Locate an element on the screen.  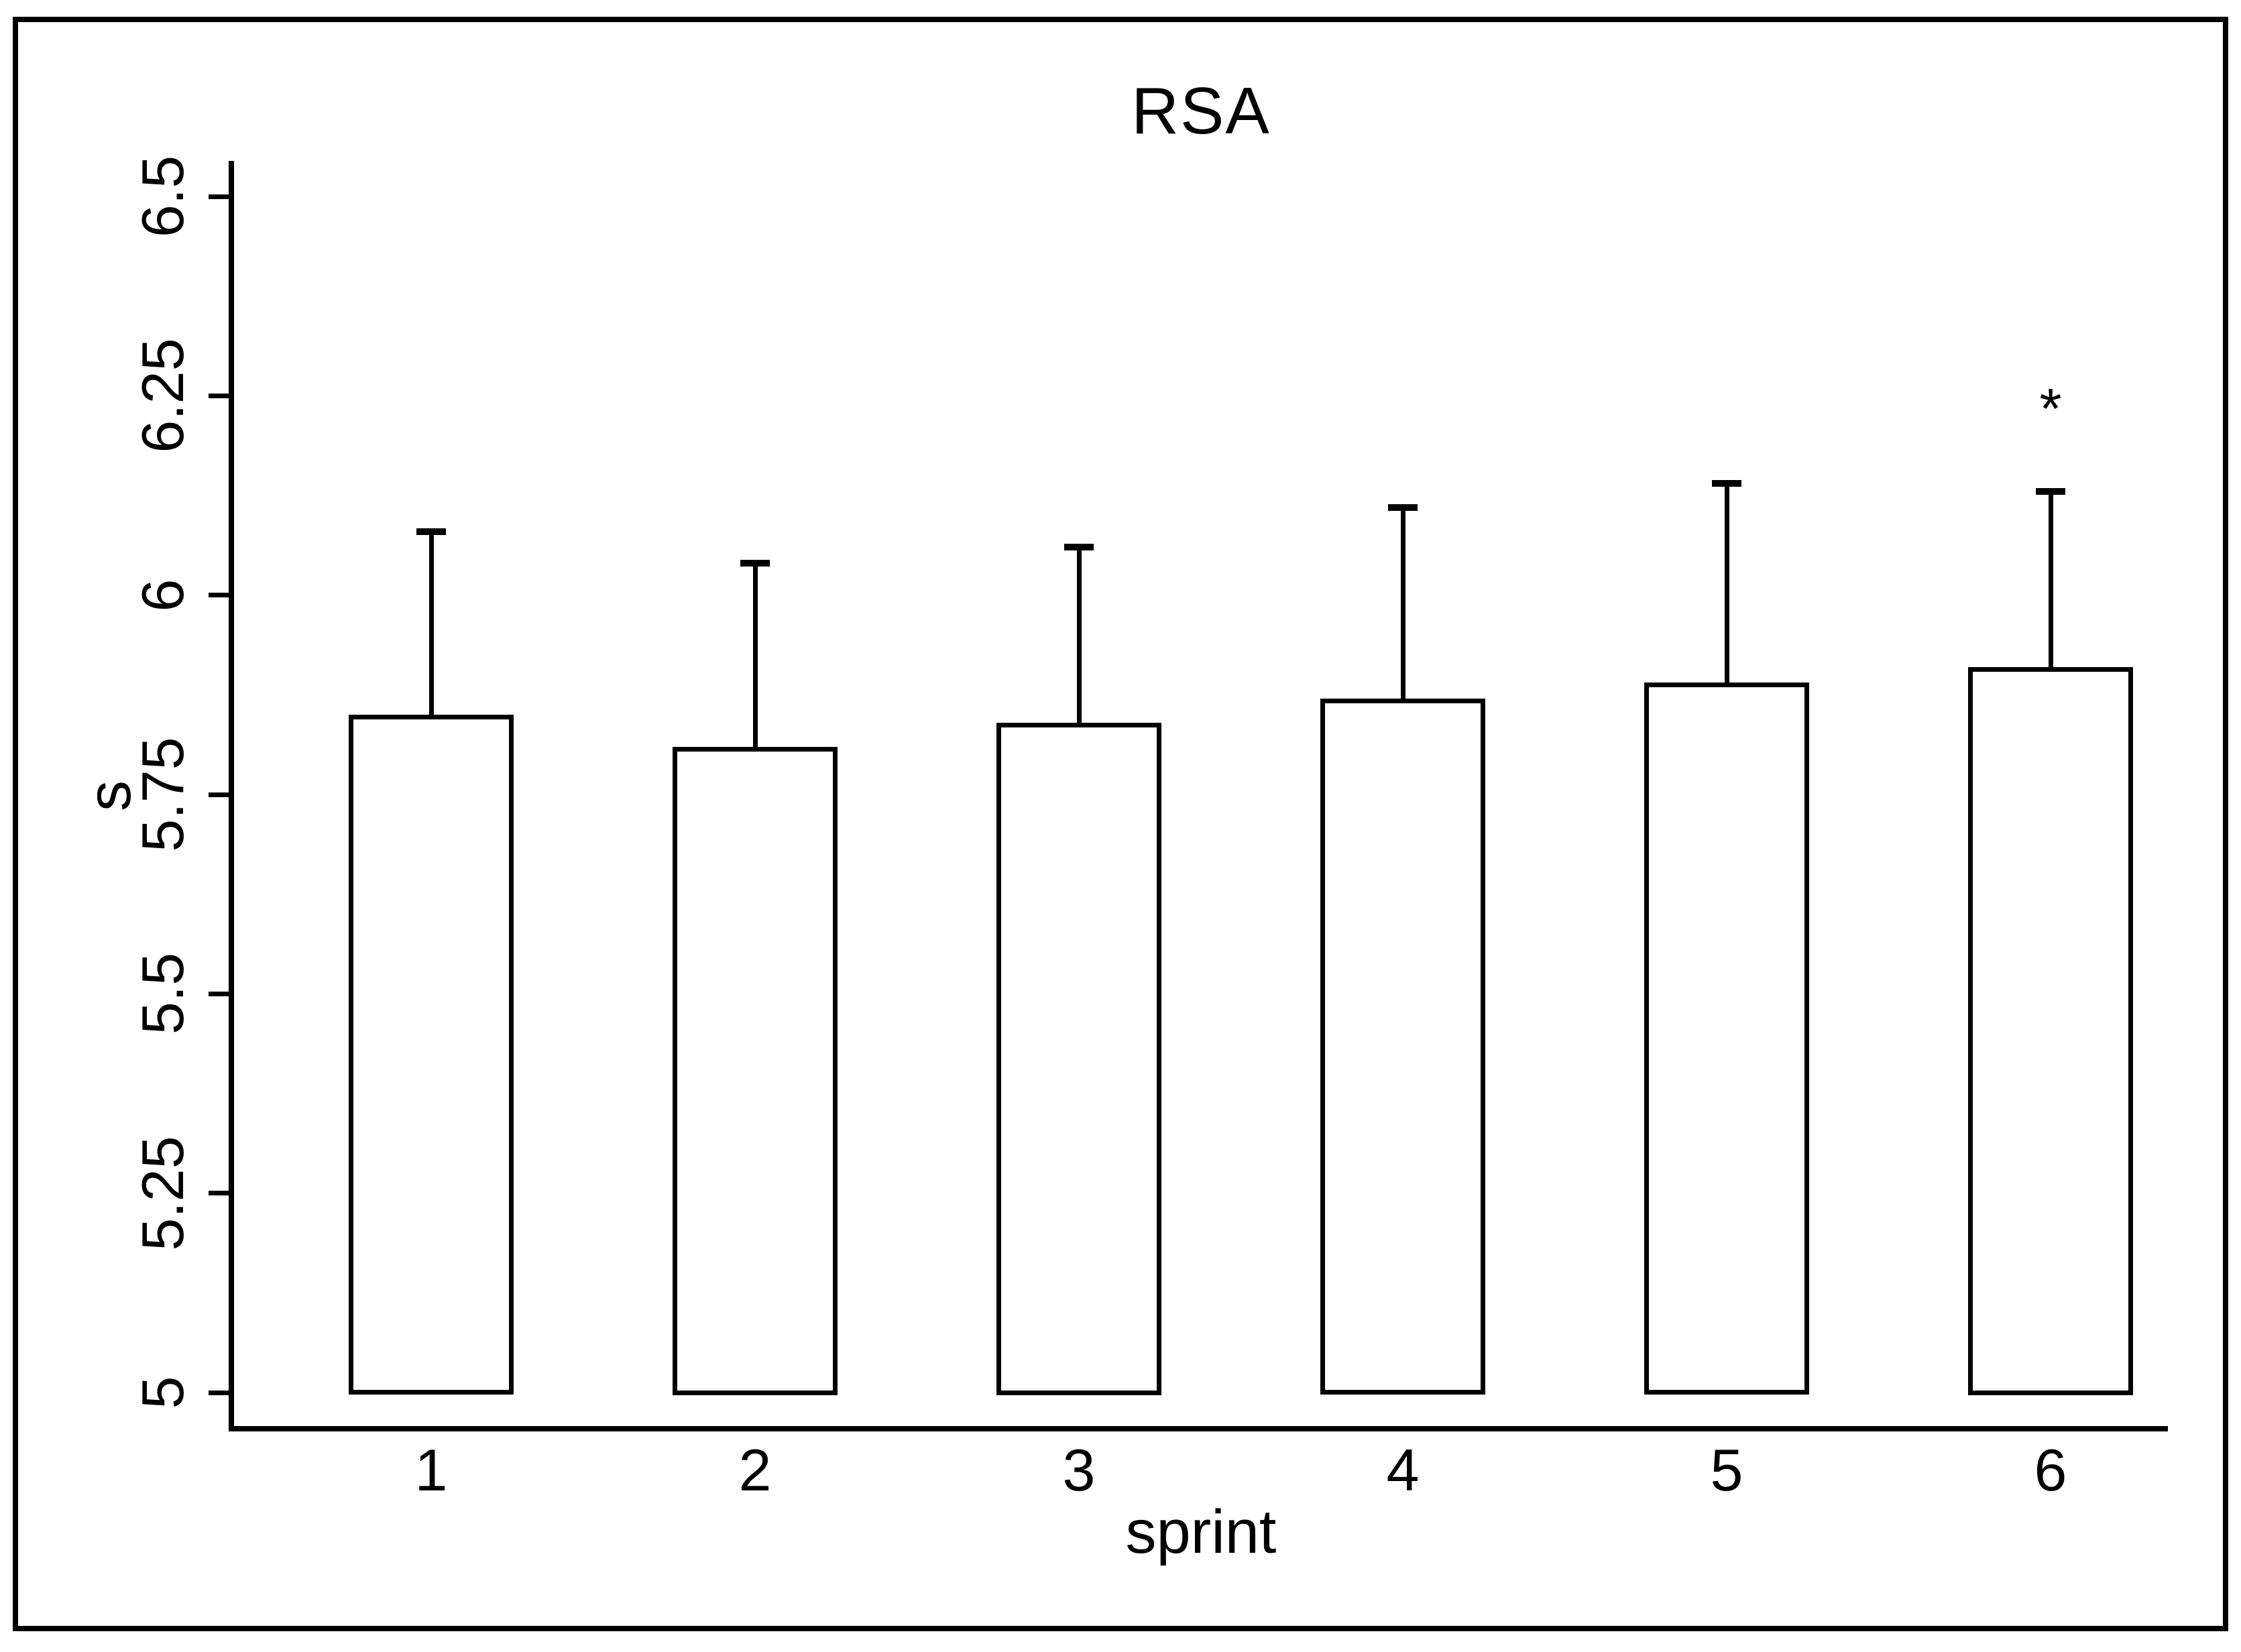
significance-asterisk: * is located at coordinates (2050, 409).